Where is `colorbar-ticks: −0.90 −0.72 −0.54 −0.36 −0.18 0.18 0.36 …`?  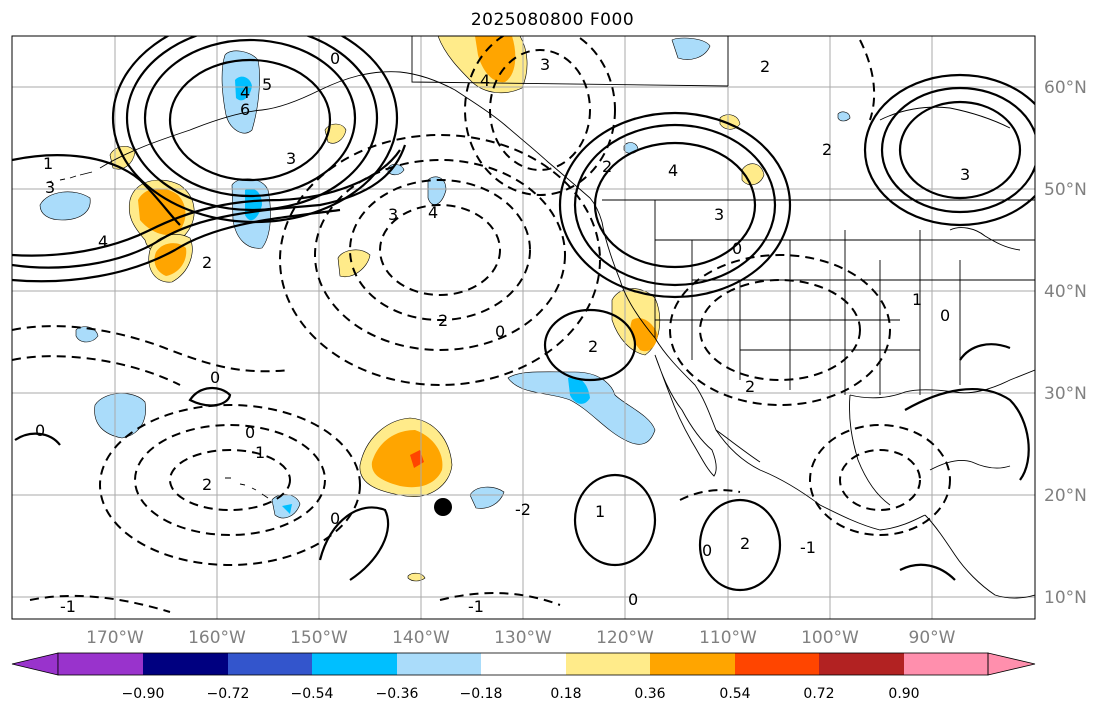
colorbar-ticks: −0.90 −0.72 −0.54 −0.36 −0.18 0.18 0.36 … is located at coordinates (521, 694).